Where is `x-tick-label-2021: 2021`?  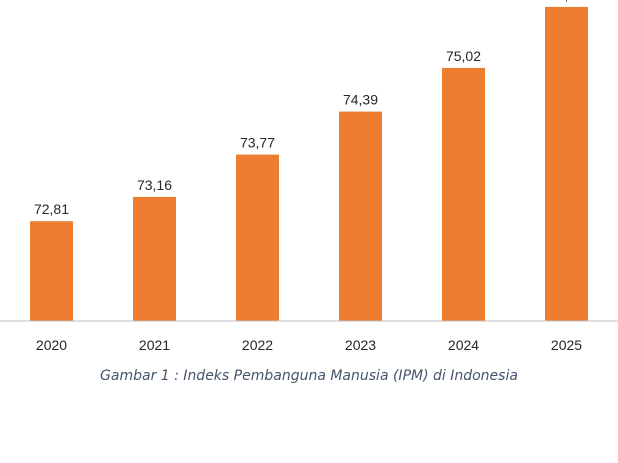 x-tick-label-2021: 2021 is located at coordinates (154, 345).